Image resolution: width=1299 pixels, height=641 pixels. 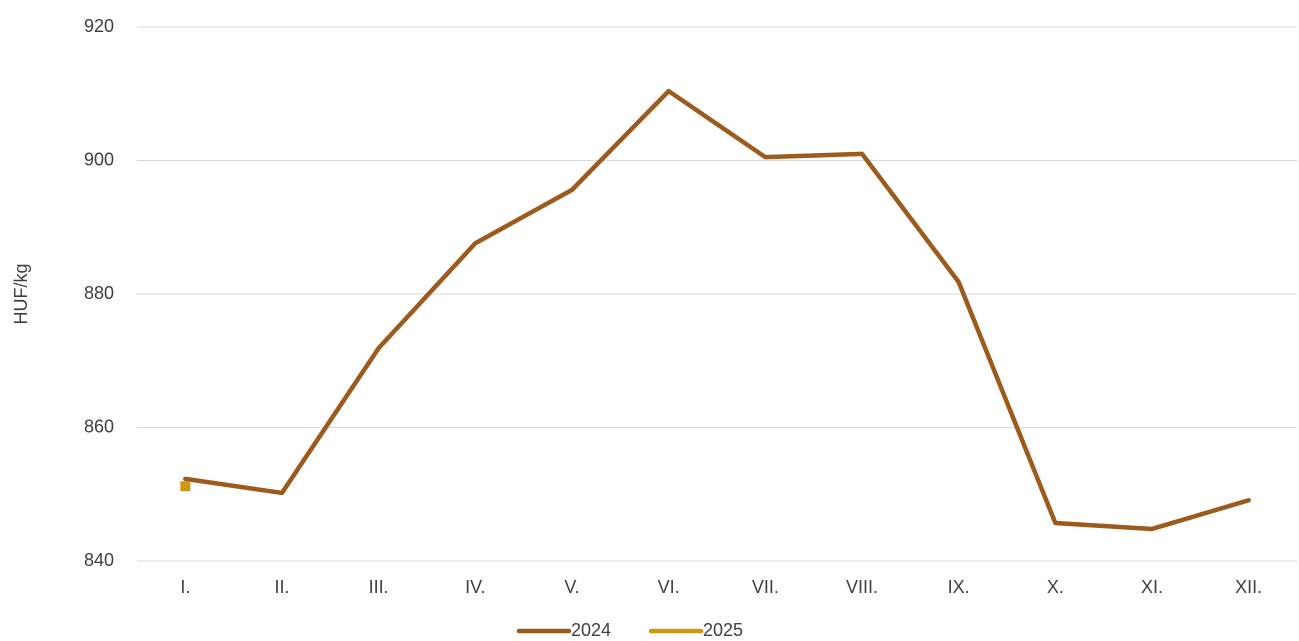 What do you see at coordinates (669, 587) in the screenshot?
I see `x-tick-label: VI.` at bounding box center [669, 587].